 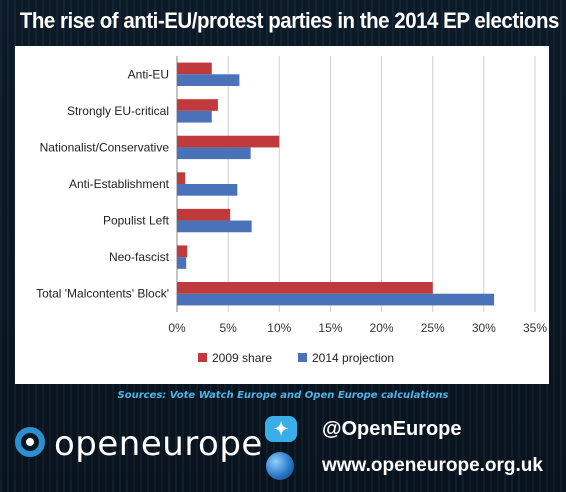 What do you see at coordinates (102, 294) in the screenshot?
I see `category-label: Total 'Malcontents' Block'` at bounding box center [102, 294].